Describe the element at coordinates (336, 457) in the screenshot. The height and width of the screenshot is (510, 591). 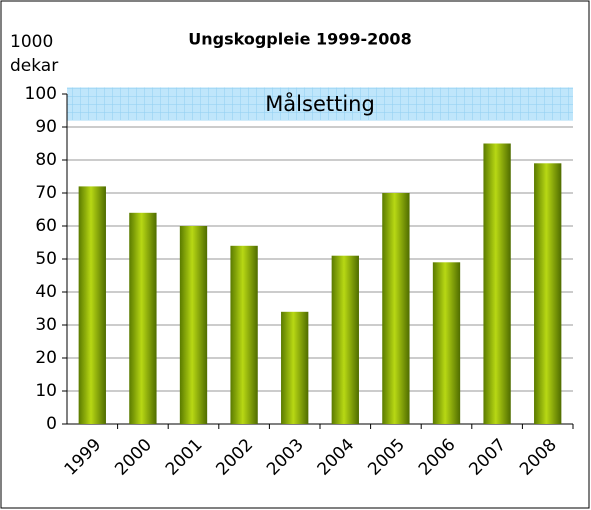
I see `x-tick-label: 2004` at that location.